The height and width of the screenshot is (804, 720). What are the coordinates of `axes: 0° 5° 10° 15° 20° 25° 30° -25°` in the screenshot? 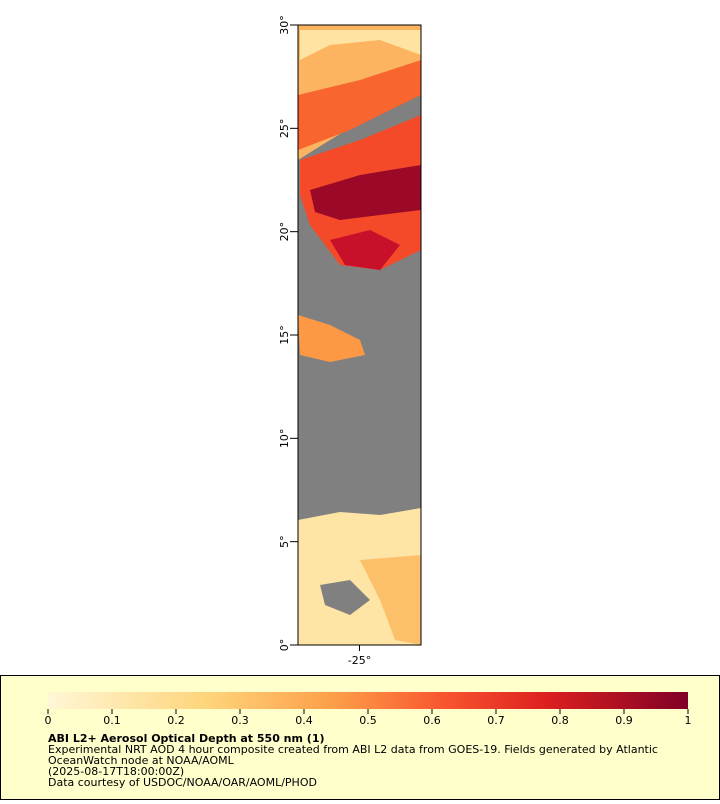 It's located at (324, 341).